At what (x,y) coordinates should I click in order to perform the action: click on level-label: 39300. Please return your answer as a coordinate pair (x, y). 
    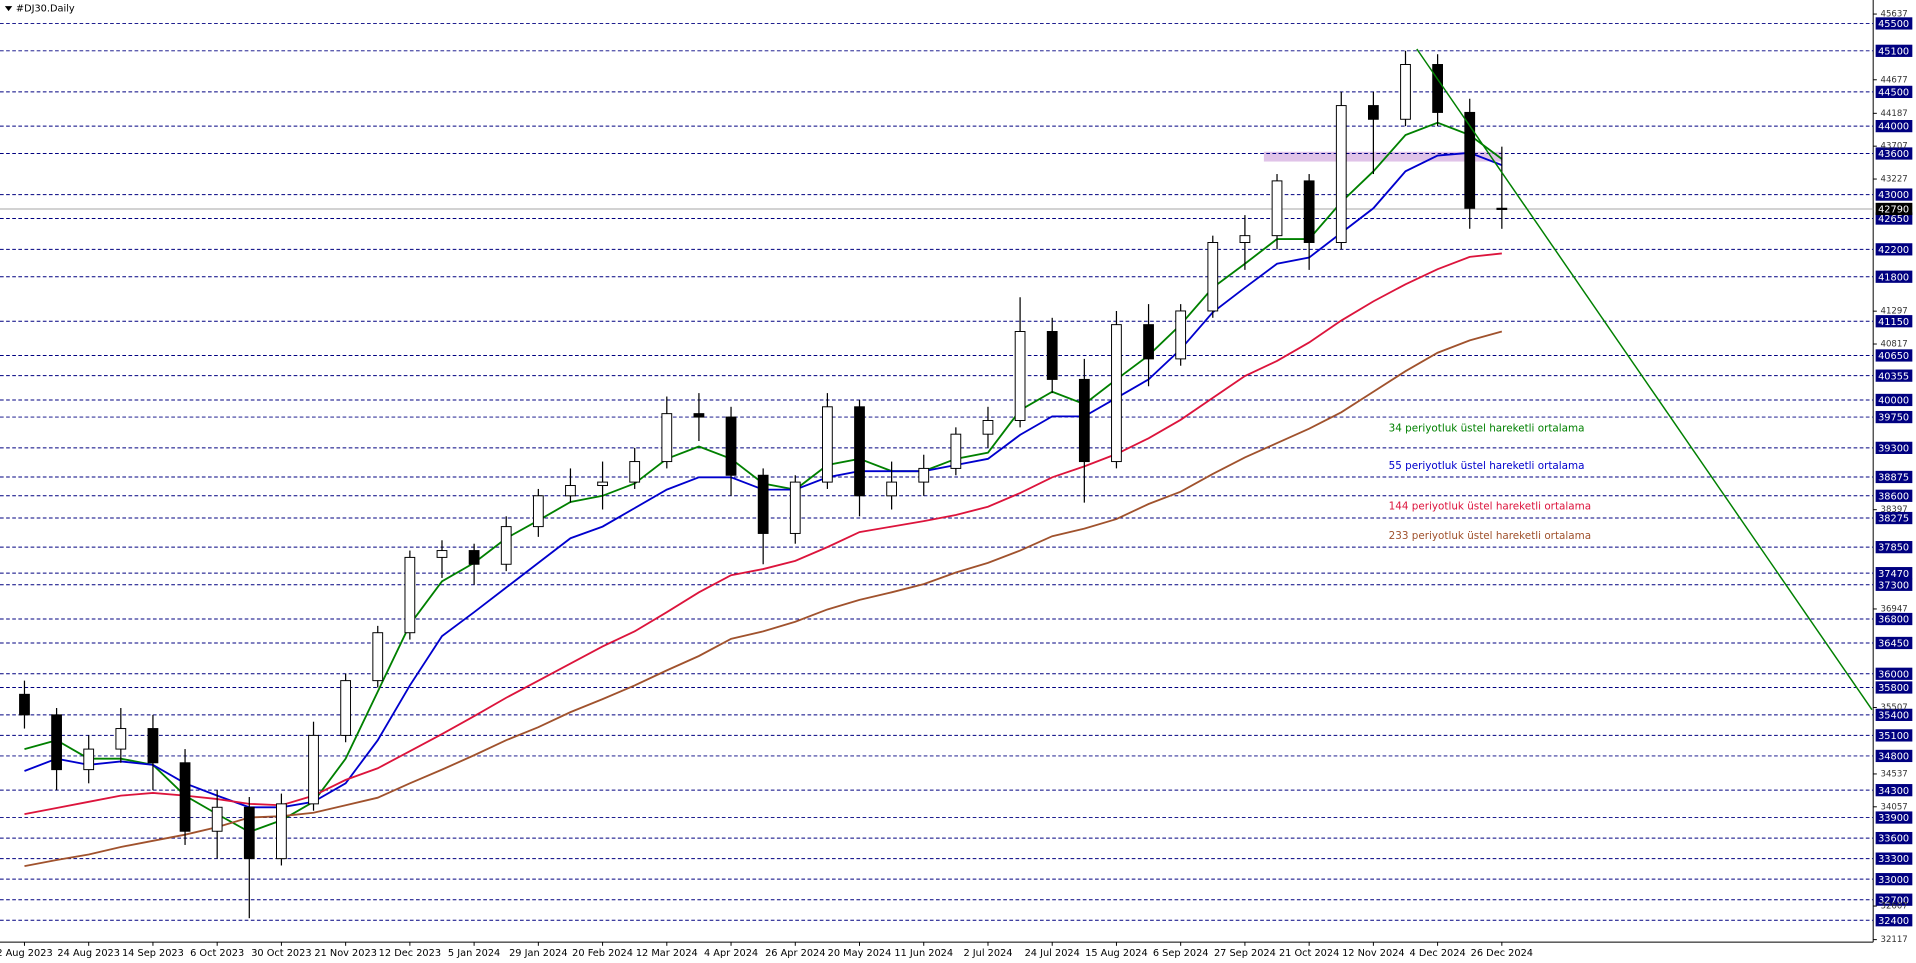
    Looking at the image, I should click on (1893, 448).